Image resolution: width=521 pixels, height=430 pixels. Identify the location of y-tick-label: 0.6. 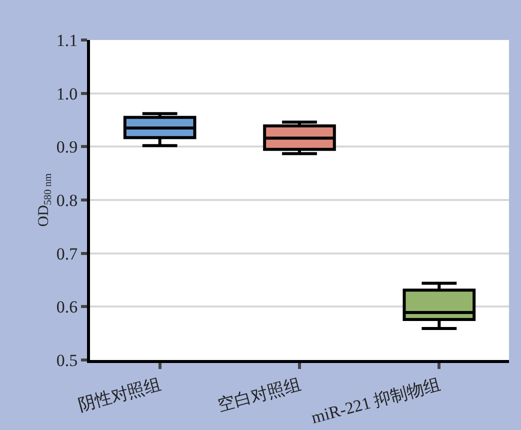
(67, 307).